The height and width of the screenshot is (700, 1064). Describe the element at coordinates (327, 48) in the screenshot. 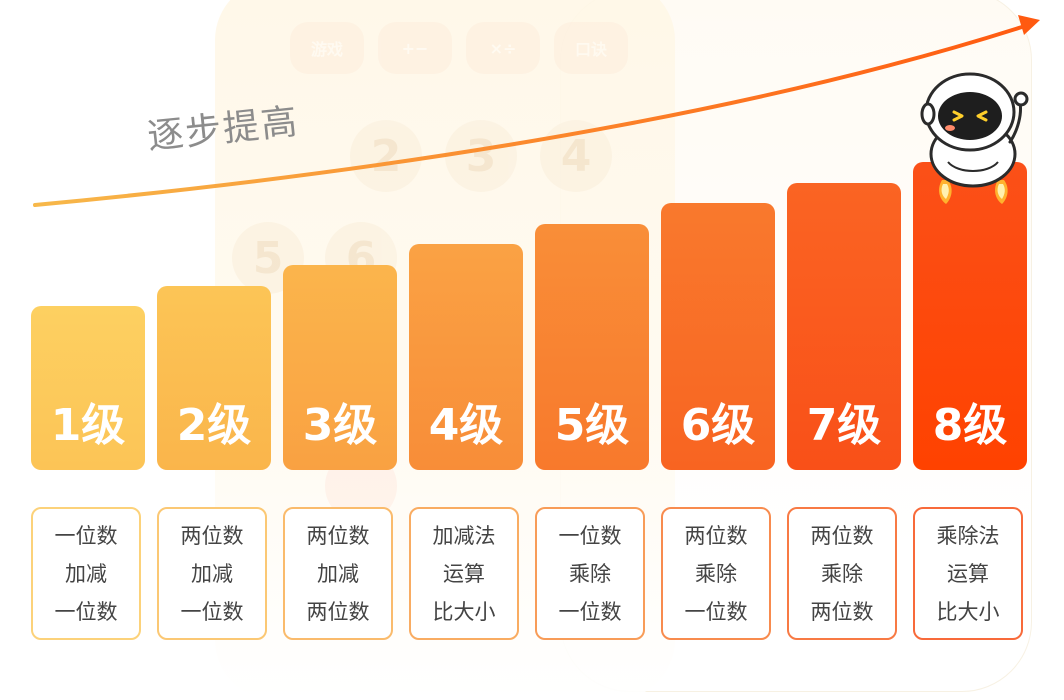

I see `background-key-game: 游戏` at that location.